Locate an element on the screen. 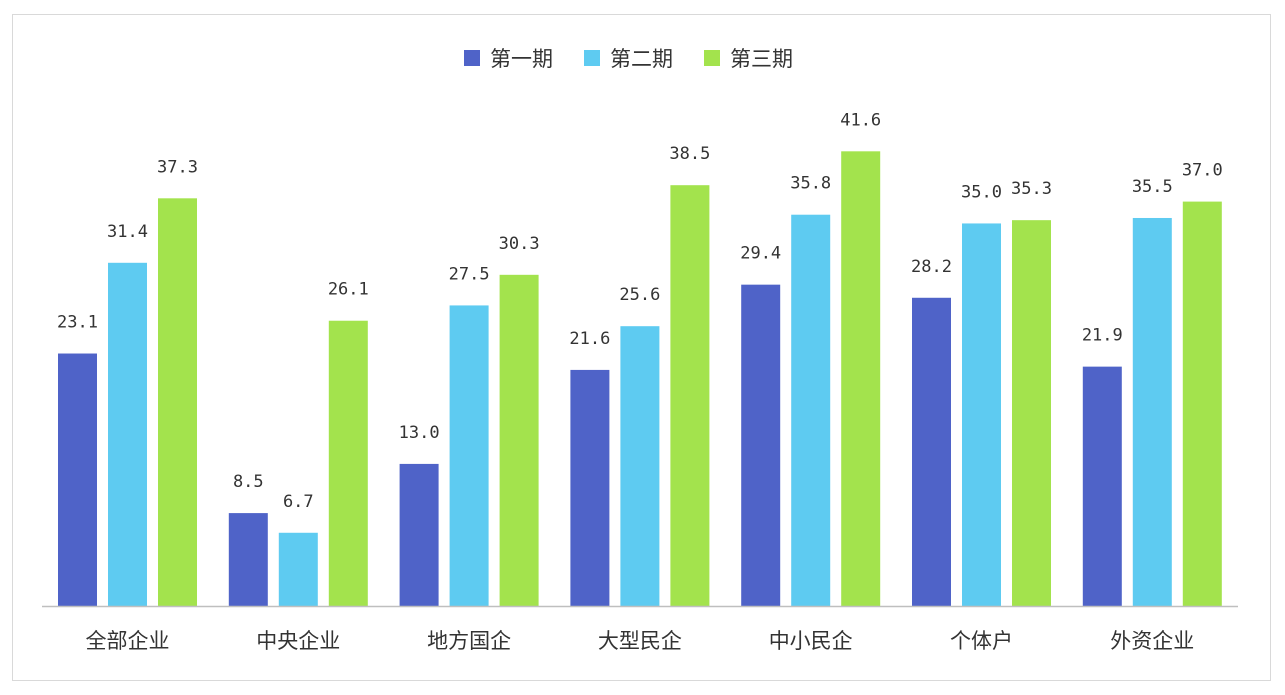 This screenshot has width=1285, height=695. category-label-3: 地方国企 is located at coordinates (469, 641).